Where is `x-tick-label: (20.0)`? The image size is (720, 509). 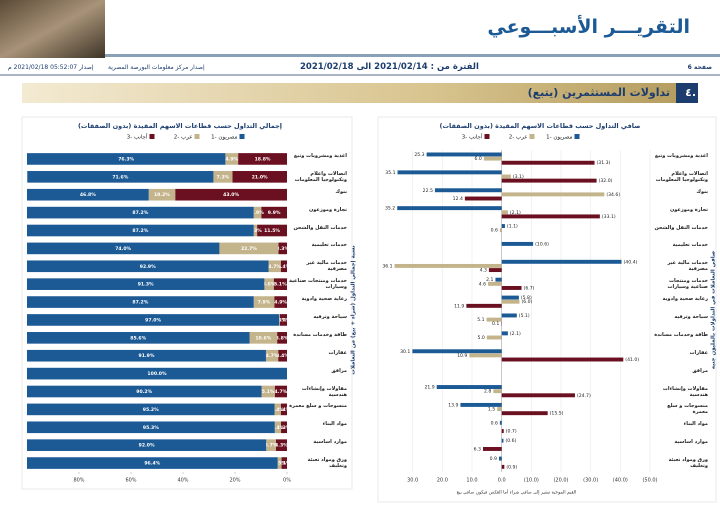
x-tick-label: (20.0) is located at coordinates (560, 481).